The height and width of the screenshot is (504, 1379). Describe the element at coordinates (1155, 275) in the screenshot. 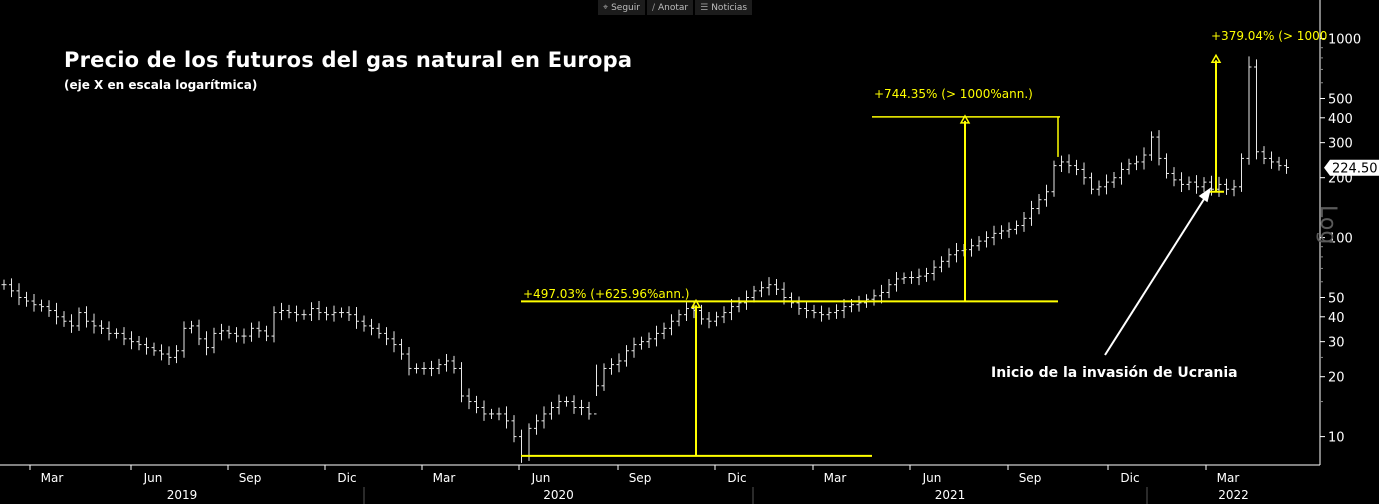

I see `event-arrow-line` at that location.